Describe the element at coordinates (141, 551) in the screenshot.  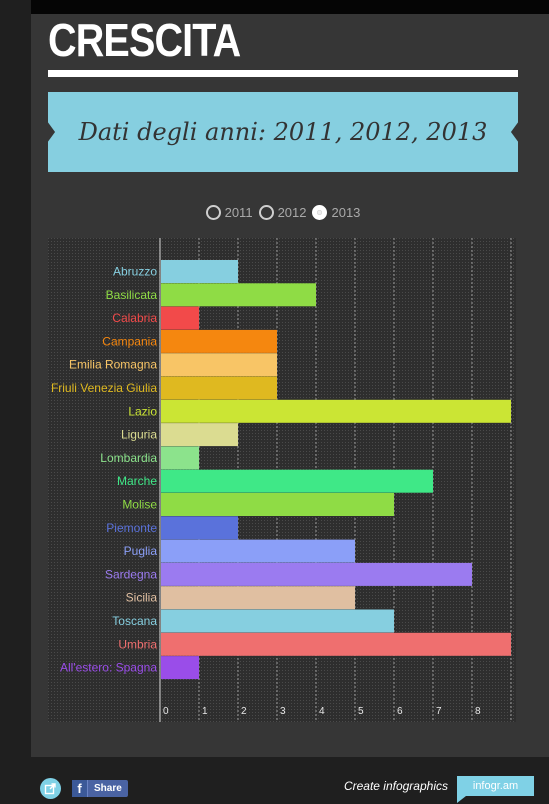
I see `category-label: Puglia` at that location.